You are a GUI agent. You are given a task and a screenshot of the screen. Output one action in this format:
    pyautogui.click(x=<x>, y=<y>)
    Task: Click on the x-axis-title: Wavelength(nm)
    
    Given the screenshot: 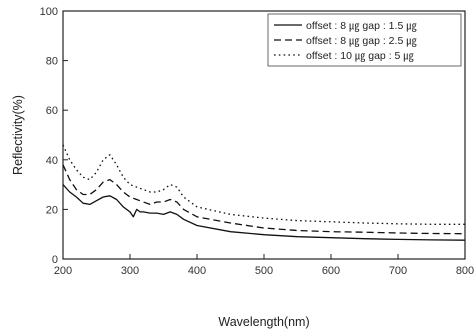 What is the action you would take?
    pyautogui.click(x=263, y=322)
    